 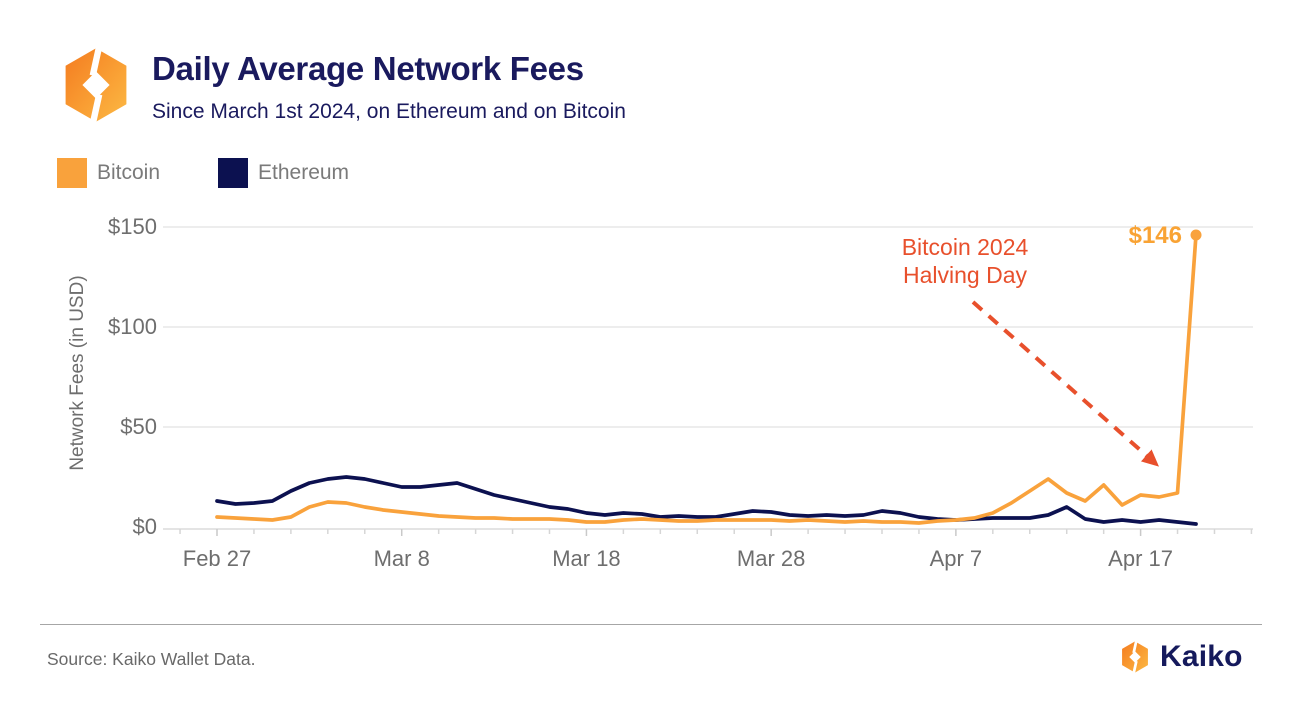 I want to click on ethereum-line, so click(x=706, y=500).